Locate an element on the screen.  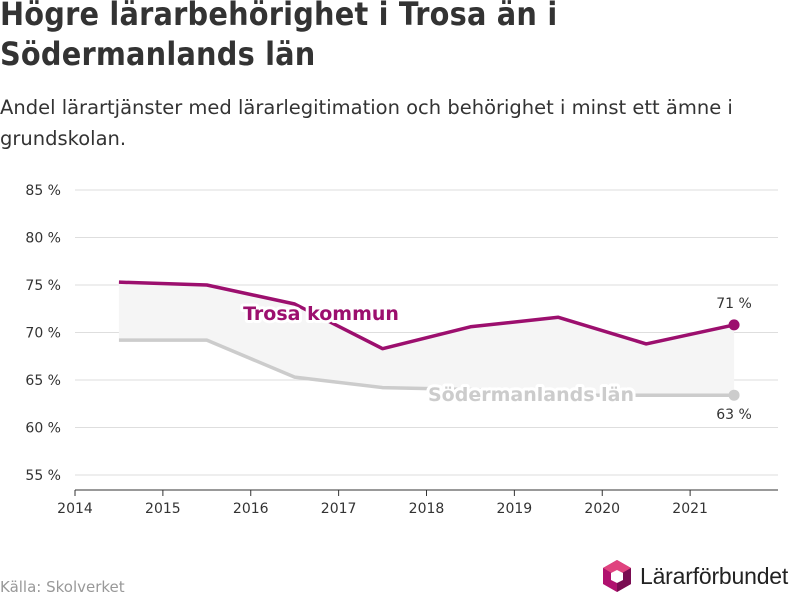
series-name-label-lan: Södermanlands län is located at coordinates (531, 395).